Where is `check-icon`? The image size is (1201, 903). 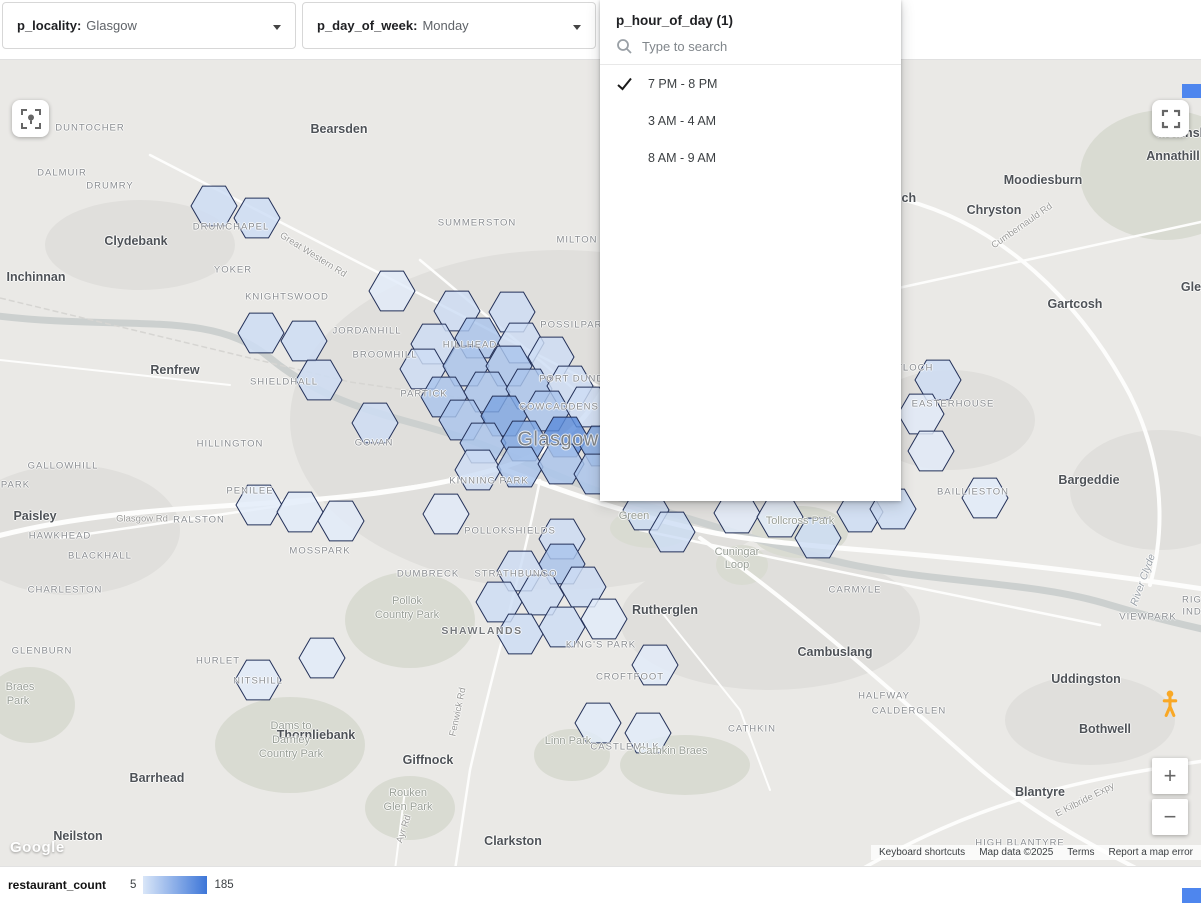 check-icon is located at coordinates (627, 84).